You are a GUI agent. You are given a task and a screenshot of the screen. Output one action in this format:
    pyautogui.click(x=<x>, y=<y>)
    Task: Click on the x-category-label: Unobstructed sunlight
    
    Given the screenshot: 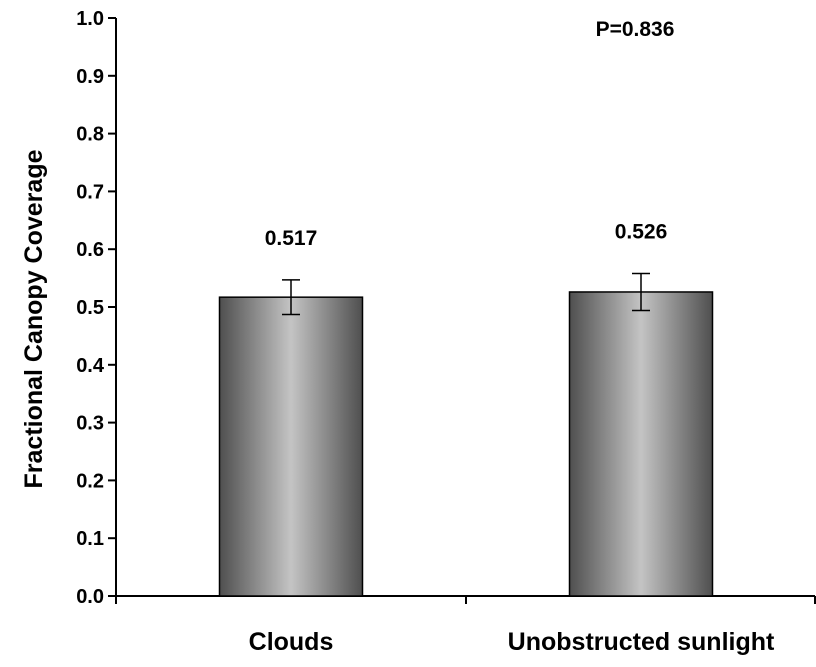 What is the action you would take?
    pyautogui.click(x=641, y=642)
    